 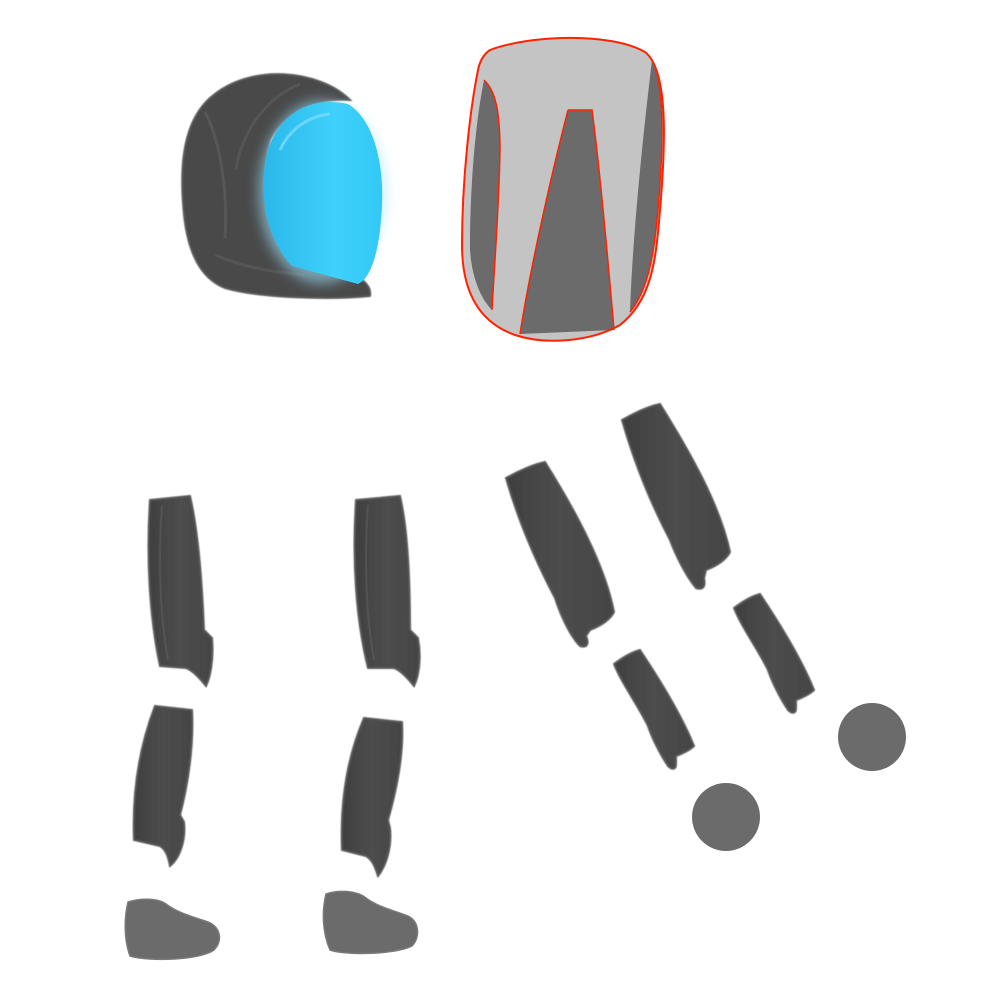 I want to click on left-upper-leg, so click(x=180, y=591).